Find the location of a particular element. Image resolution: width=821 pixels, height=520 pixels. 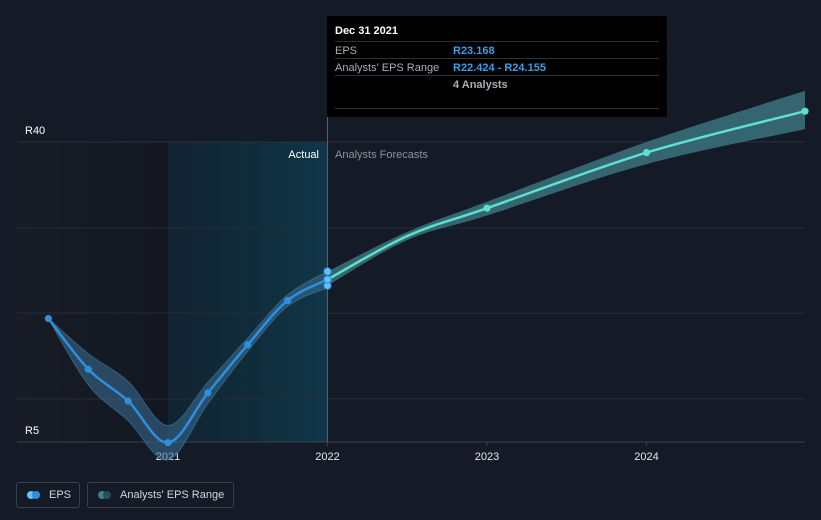

eps-legend-dot-dark is located at coordinates (36, 495).